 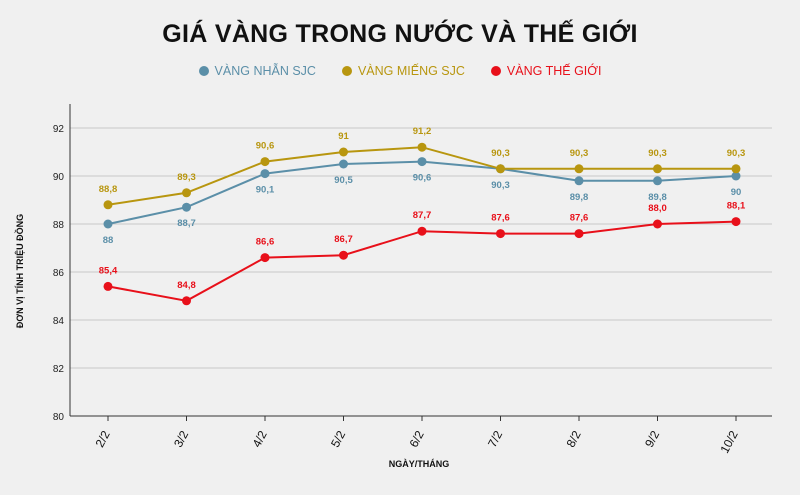 I want to click on legend-item-vang-nhan: VÀNG NHẪN SJC, so click(x=257, y=71).